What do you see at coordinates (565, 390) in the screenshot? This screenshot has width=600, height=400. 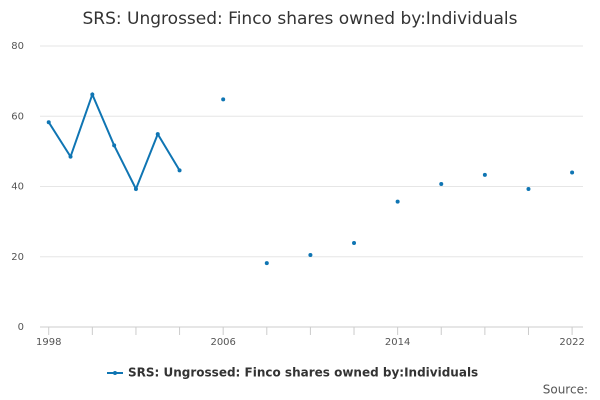 I see `source: Source:` at bounding box center [565, 390].